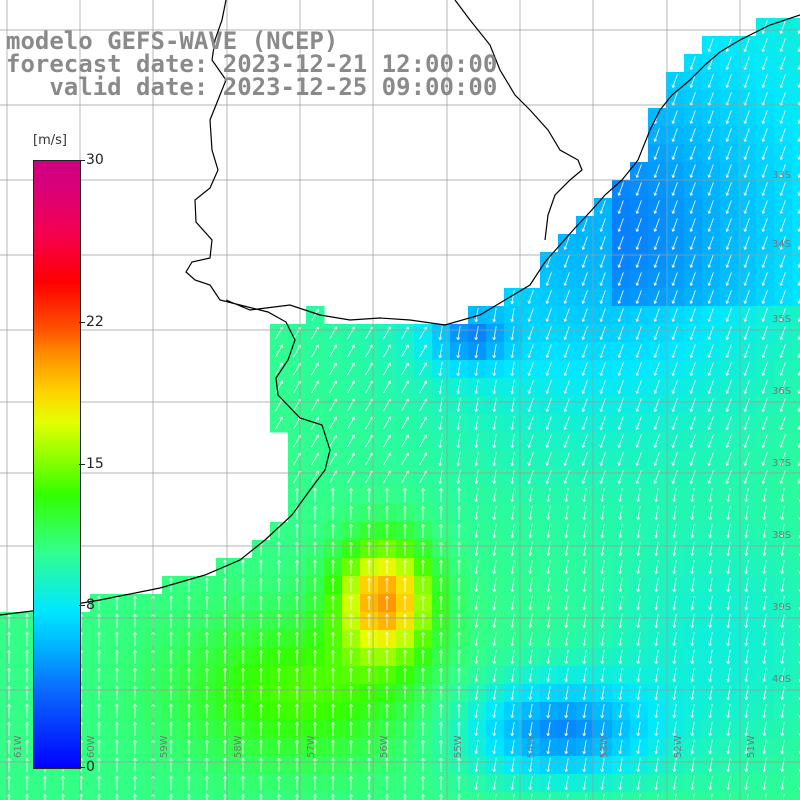  What do you see at coordinates (18, 746) in the screenshot?
I see `longitude-label: 61W` at bounding box center [18, 746].